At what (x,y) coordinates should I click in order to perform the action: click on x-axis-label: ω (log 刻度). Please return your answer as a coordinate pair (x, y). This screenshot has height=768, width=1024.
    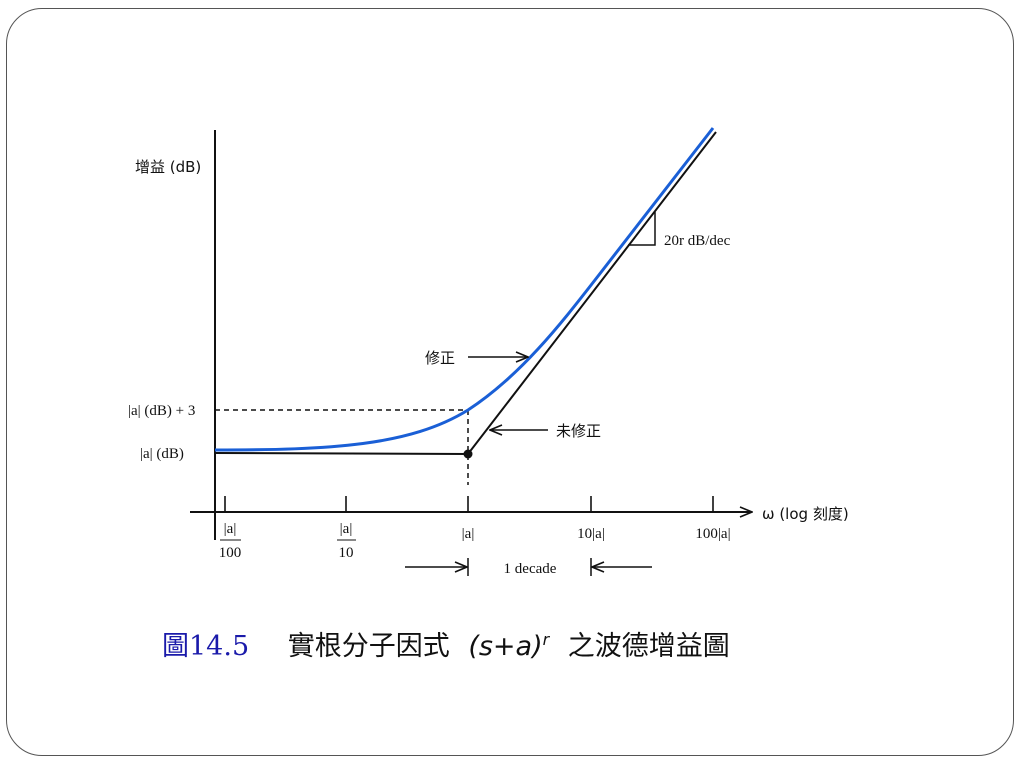
    Looking at the image, I should click on (805, 514).